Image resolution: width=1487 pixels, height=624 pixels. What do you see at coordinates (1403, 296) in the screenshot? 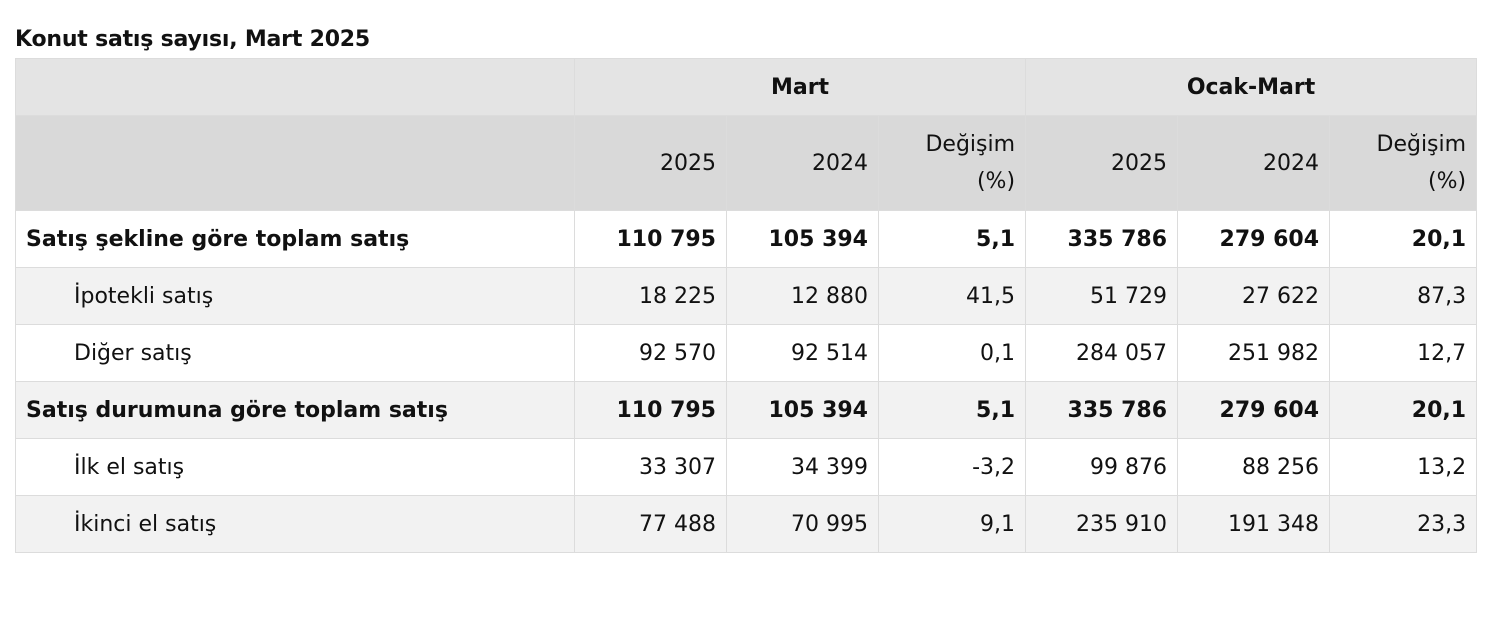
I see `cell-value: 87,3` at bounding box center [1403, 296].